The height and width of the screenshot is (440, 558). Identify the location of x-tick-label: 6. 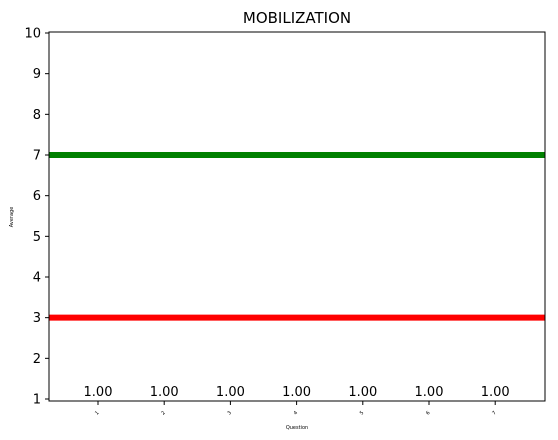
(428, 413).